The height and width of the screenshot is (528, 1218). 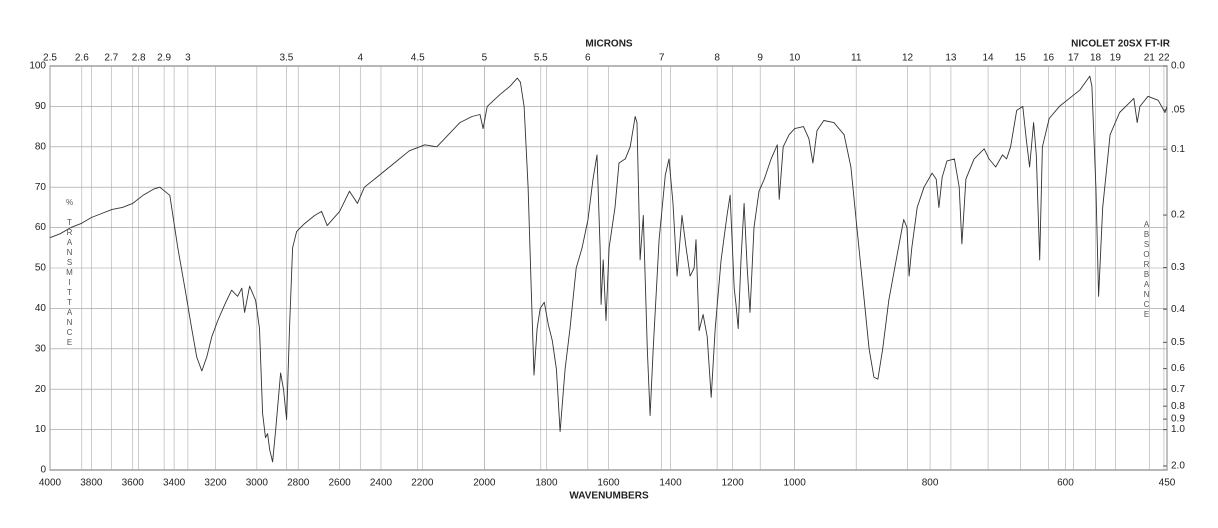 What do you see at coordinates (422, 483) in the screenshot?
I see `x-tick-label: 2200` at bounding box center [422, 483].